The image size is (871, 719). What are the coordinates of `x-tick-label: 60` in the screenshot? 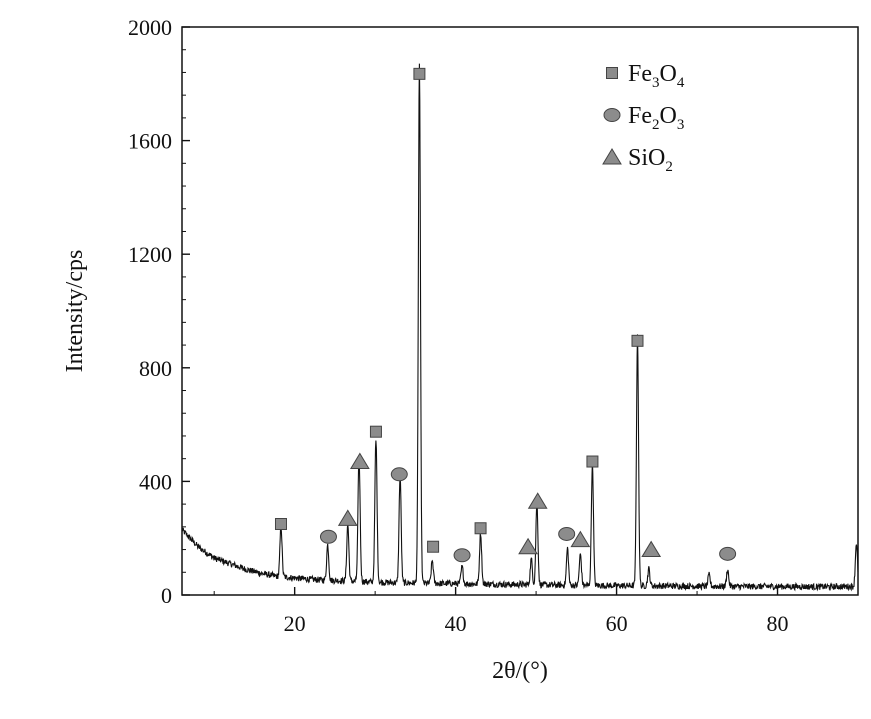 It's located at (617, 623).